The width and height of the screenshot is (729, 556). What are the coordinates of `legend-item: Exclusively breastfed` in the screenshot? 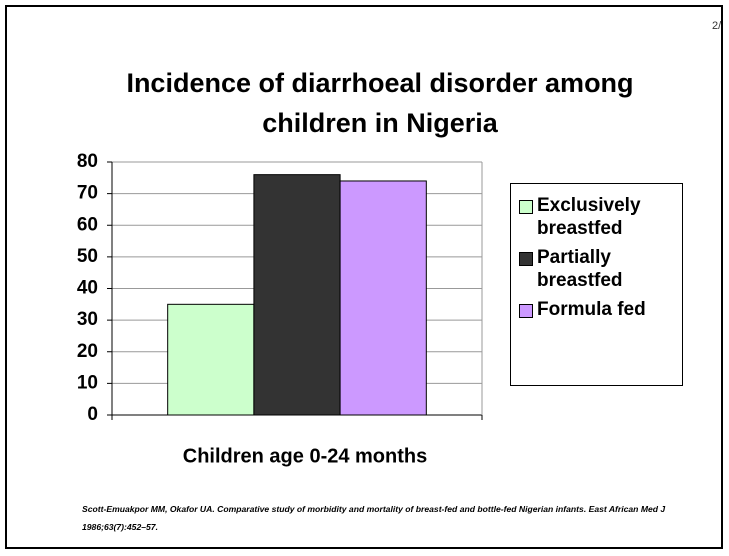 It's located at (598, 217).